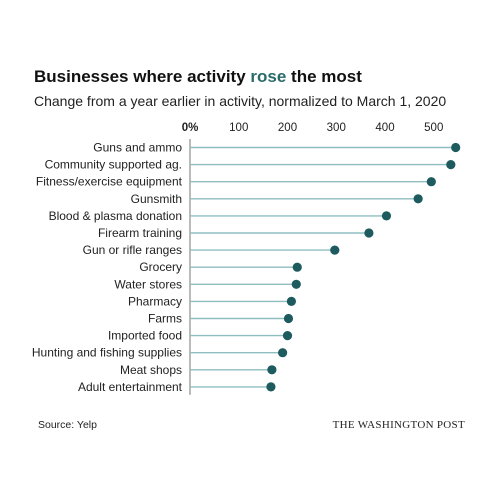  I want to click on category-label: Gun or rifle ranges, so click(132, 250).